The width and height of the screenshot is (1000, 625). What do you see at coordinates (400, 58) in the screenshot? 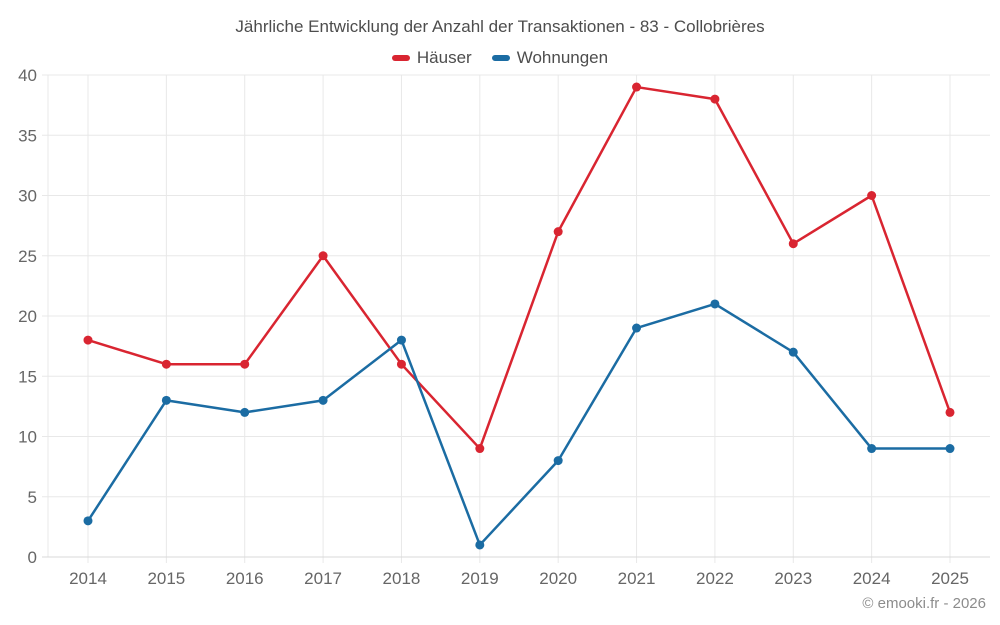
I see `legend-swatch-hauser` at bounding box center [400, 58].